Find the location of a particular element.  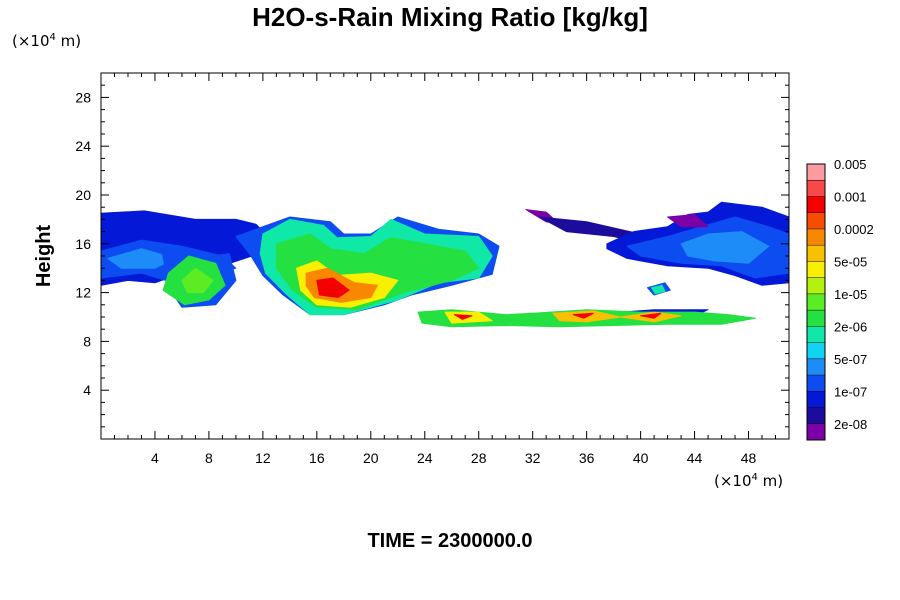

y-tick-label: 4 is located at coordinates (87, 390).